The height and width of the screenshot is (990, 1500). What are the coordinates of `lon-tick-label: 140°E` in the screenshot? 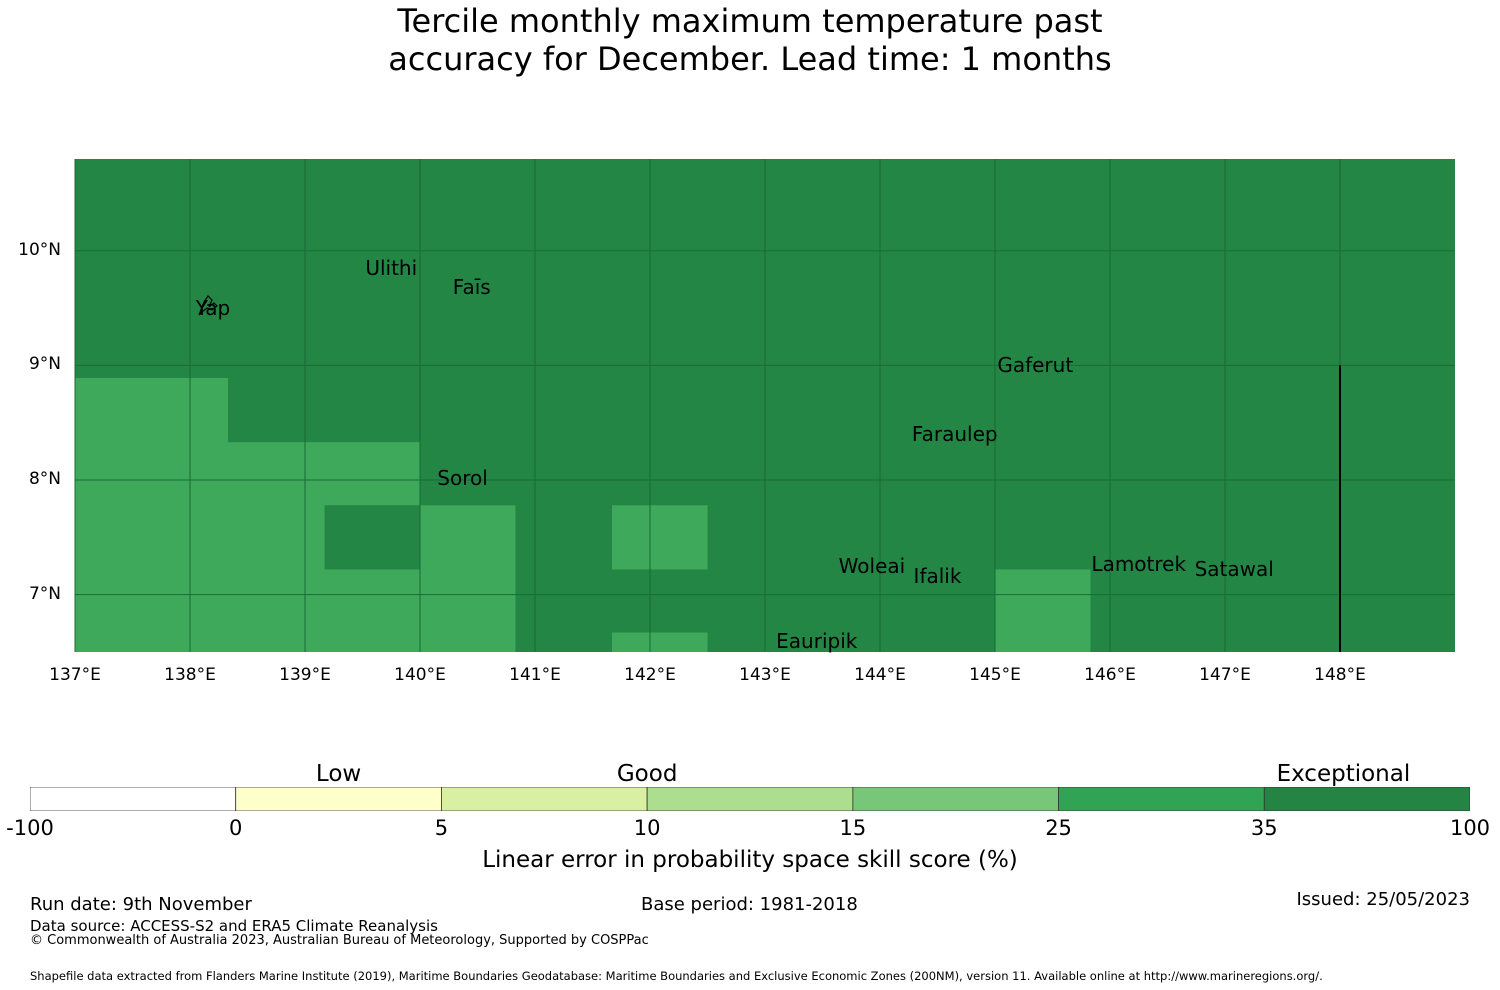 It's located at (420, 675).